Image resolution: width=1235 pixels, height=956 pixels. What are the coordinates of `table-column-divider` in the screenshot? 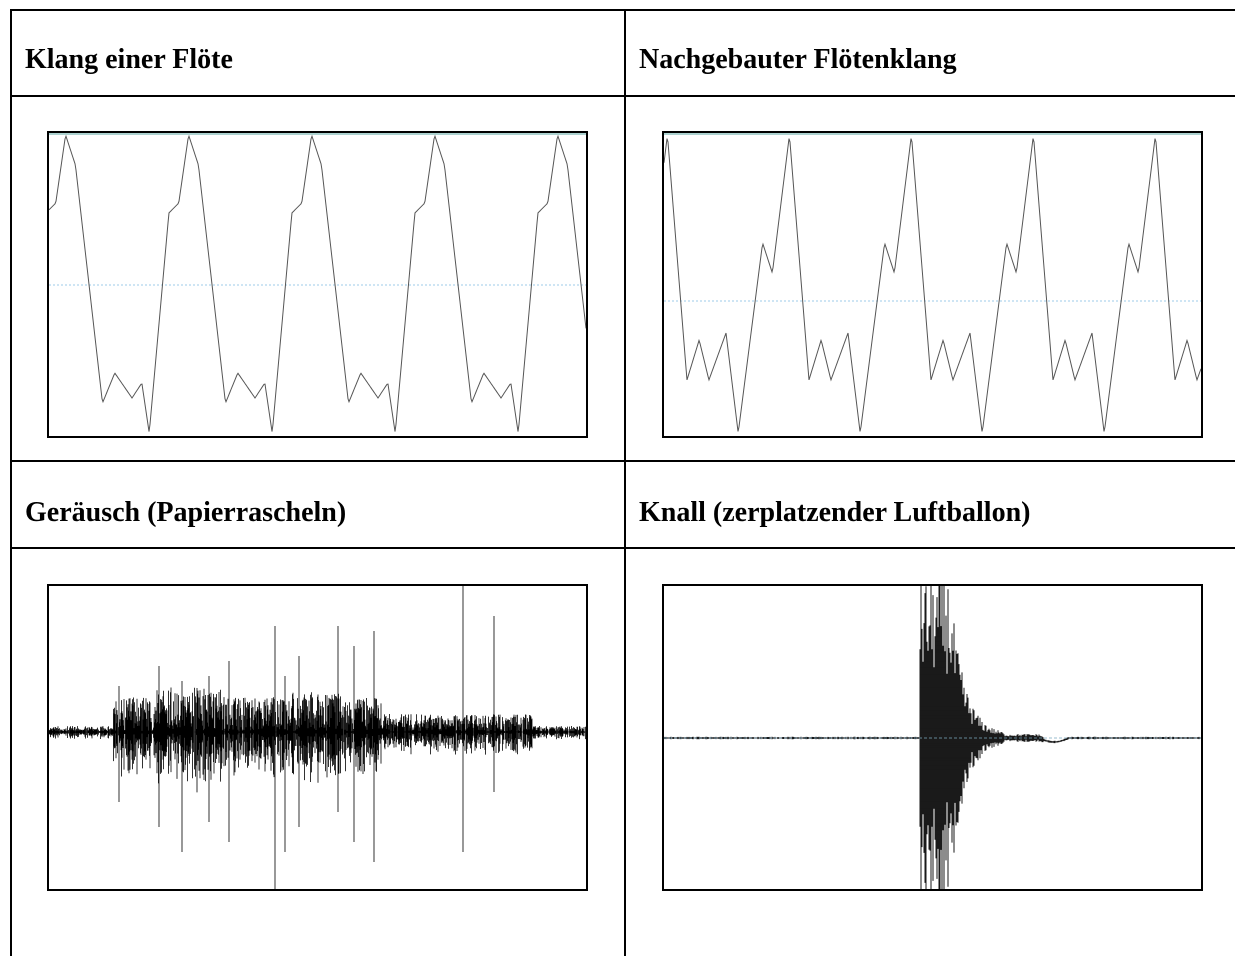 It's located at (625, 482).